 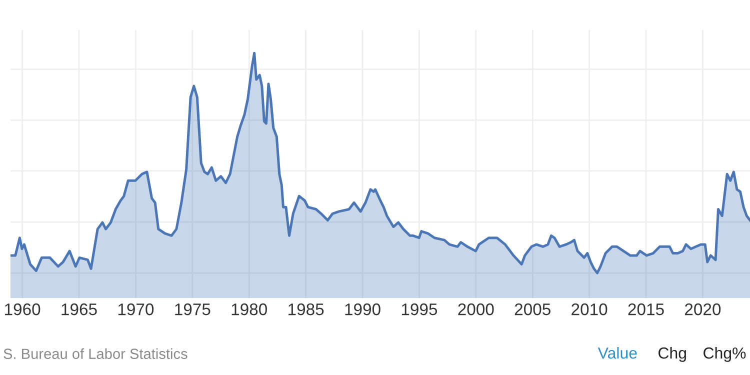 I want to click on x-tick-label: 1980, so click(x=249, y=309).